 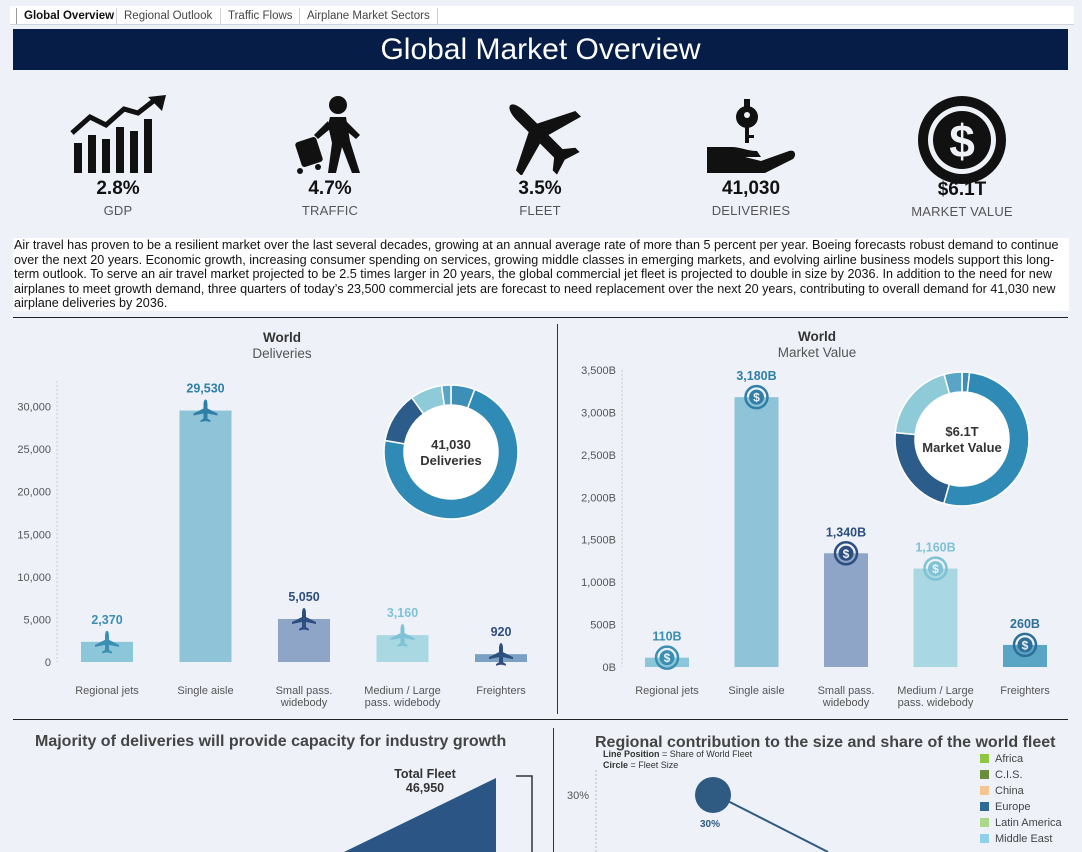 What do you see at coordinates (260, 16) in the screenshot?
I see `tab-traffic-flows: Traffic Flows` at bounding box center [260, 16].